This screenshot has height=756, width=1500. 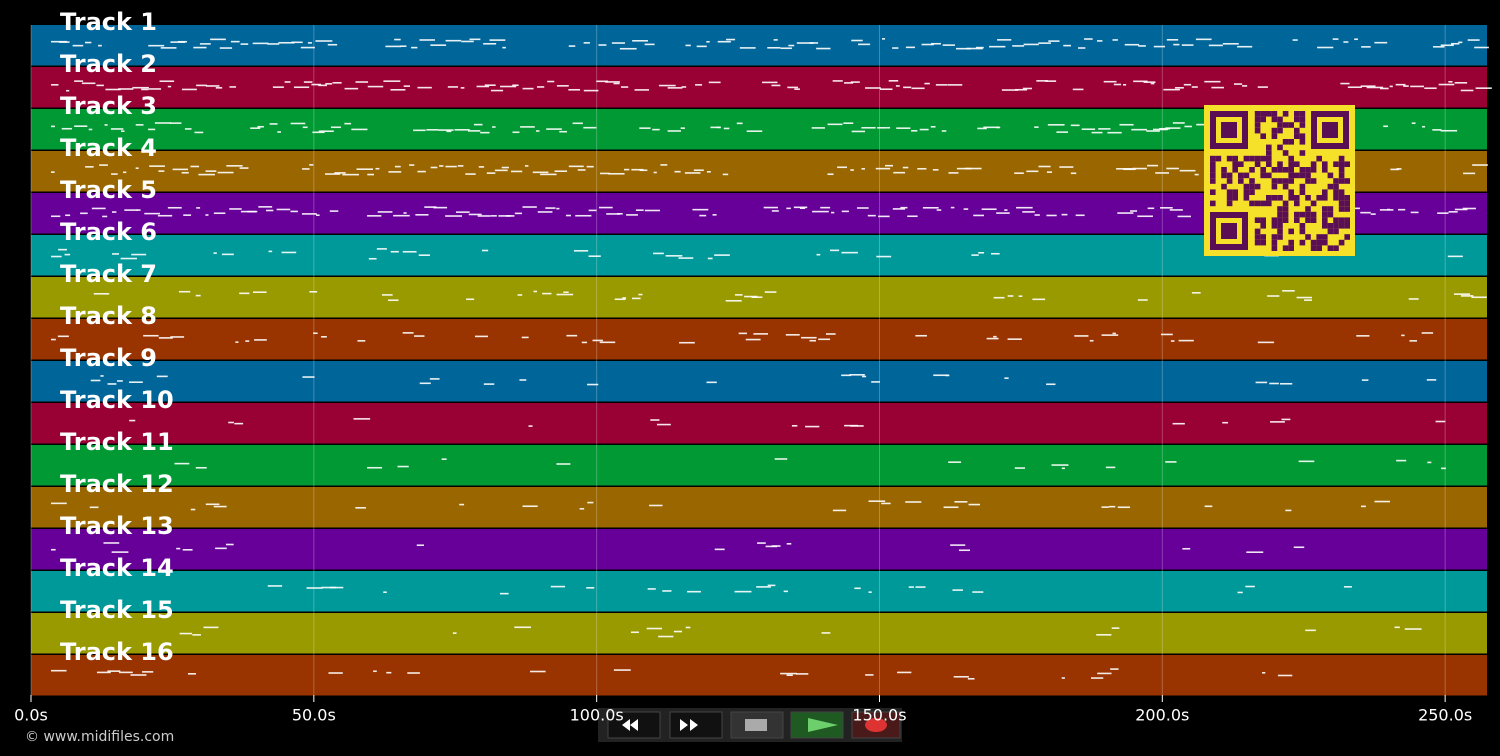 What do you see at coordinates (696, 725) in the screenshot?
I see `forward-button` at bounding box center [696, 725].